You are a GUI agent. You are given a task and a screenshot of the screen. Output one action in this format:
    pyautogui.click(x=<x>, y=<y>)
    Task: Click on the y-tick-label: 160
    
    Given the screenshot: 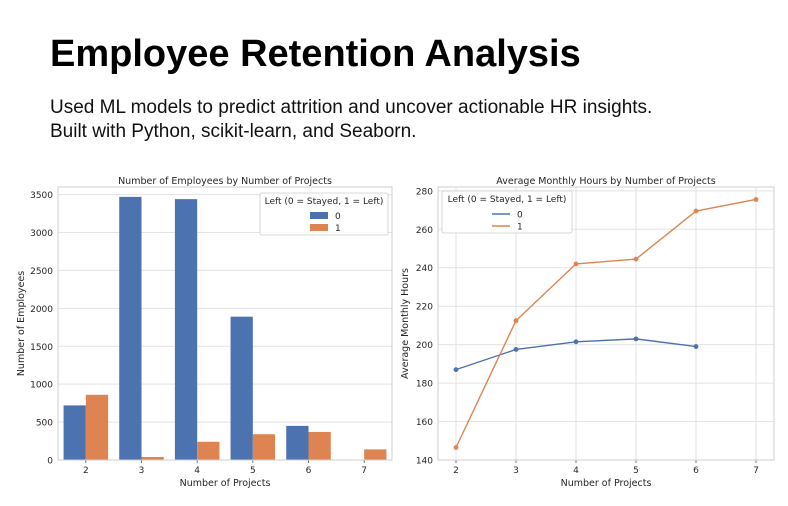 What is the action you would take?
    pyautogui.click(x=424, y=423)
    